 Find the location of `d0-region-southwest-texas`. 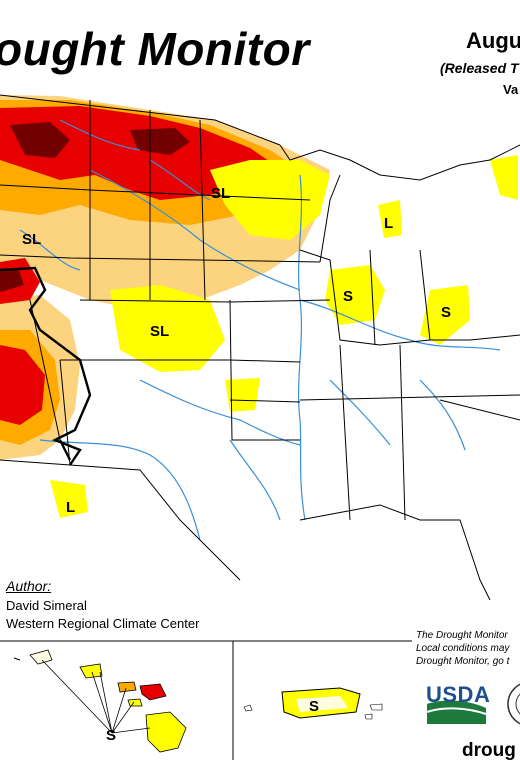

d0-region-southwest-texas is located at coordinates (69, 499).